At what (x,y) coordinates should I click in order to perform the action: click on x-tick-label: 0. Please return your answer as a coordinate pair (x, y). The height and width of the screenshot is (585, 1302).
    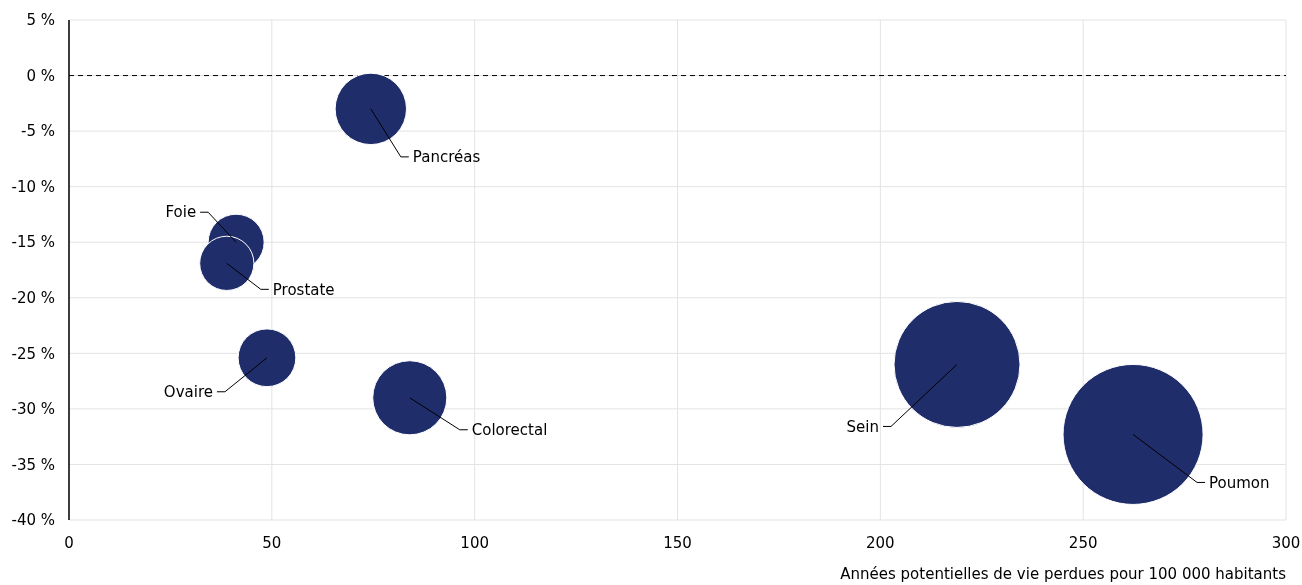
    Looking at the image, I should click on (69, 543).